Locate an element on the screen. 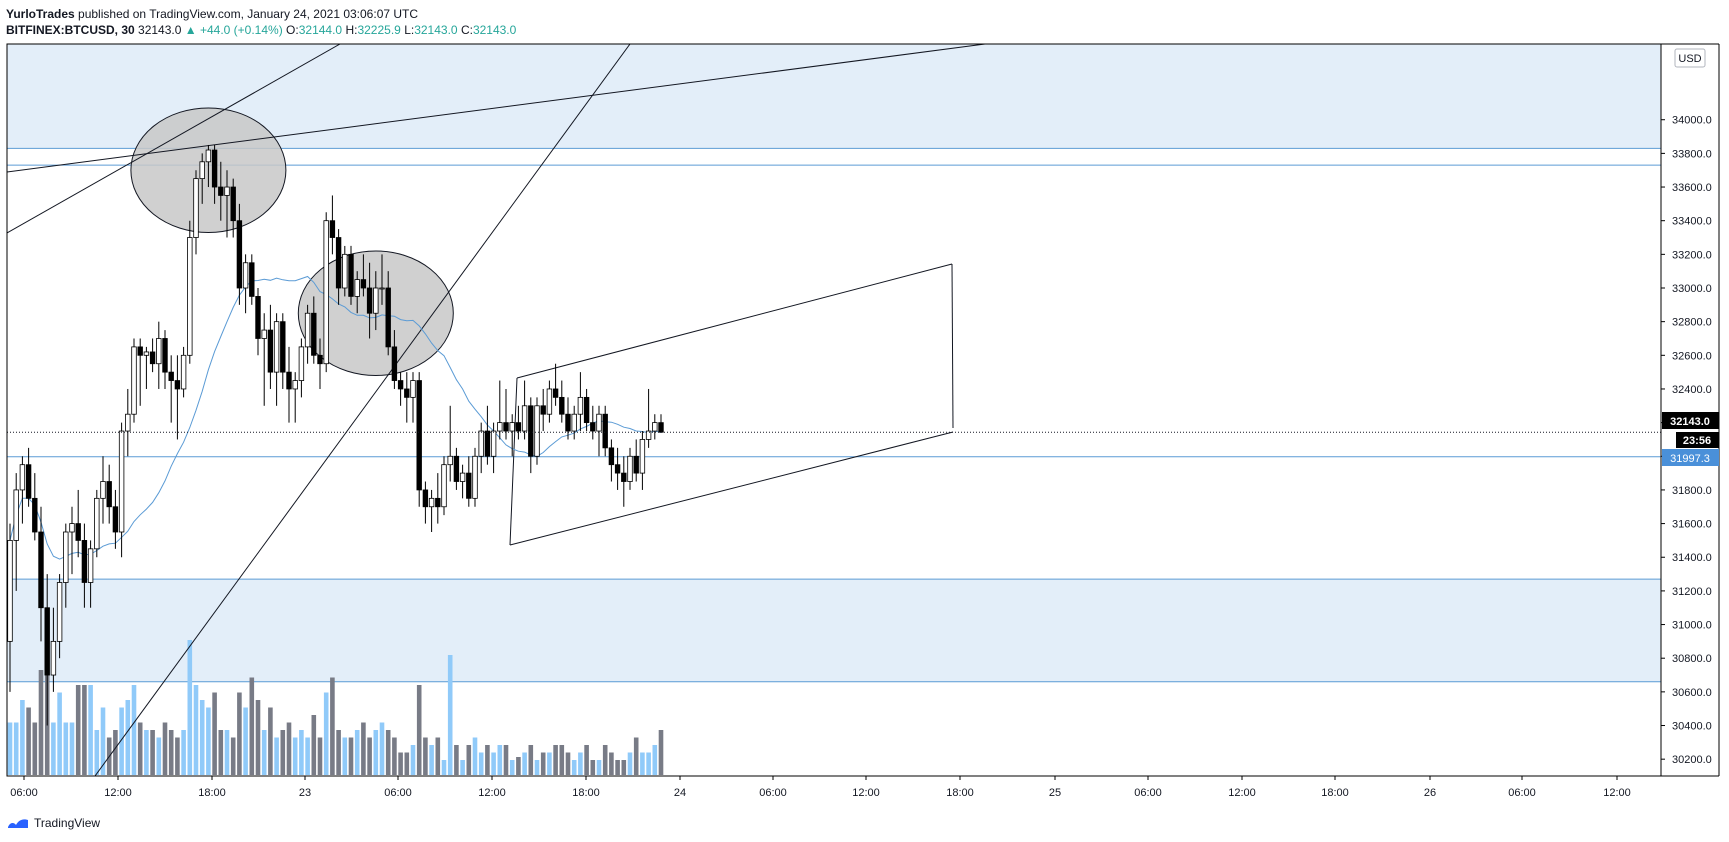  close-label: C: is located at coordinates (466, 30).